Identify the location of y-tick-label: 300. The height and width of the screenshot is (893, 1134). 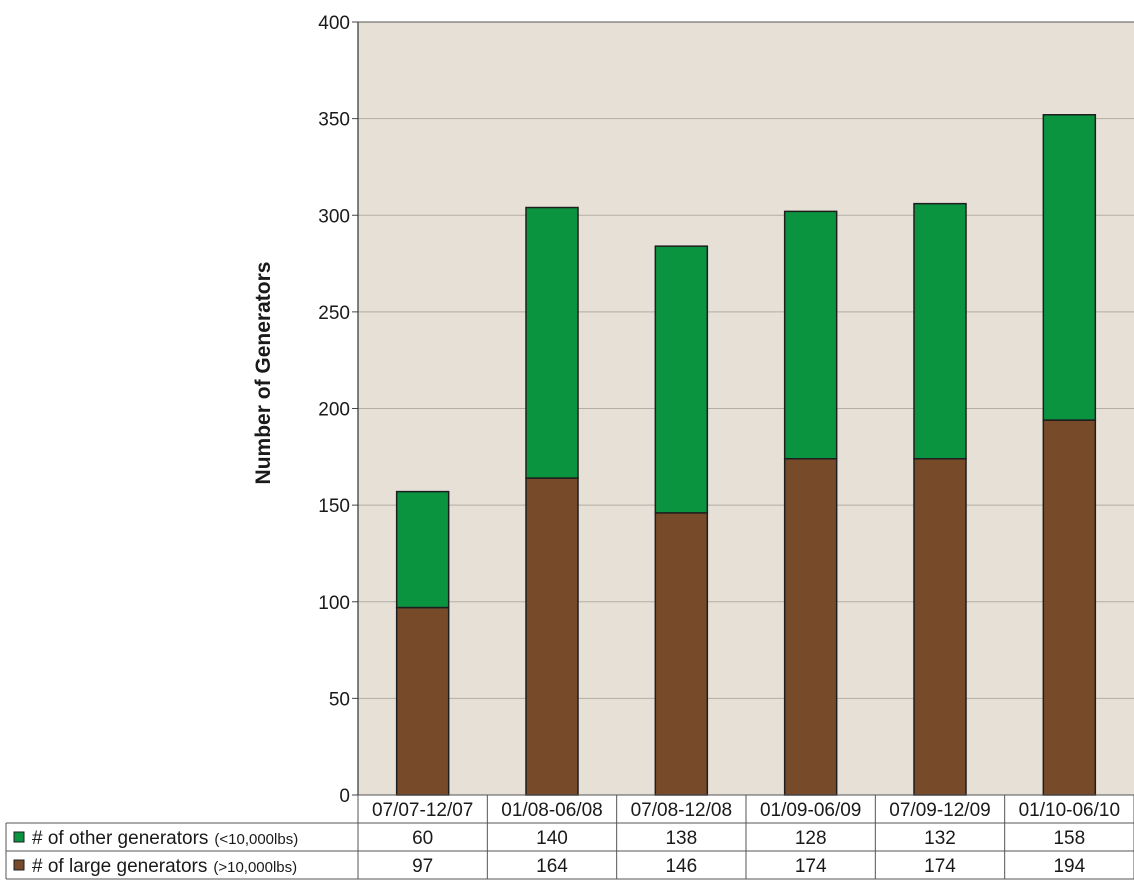
(334, 216).